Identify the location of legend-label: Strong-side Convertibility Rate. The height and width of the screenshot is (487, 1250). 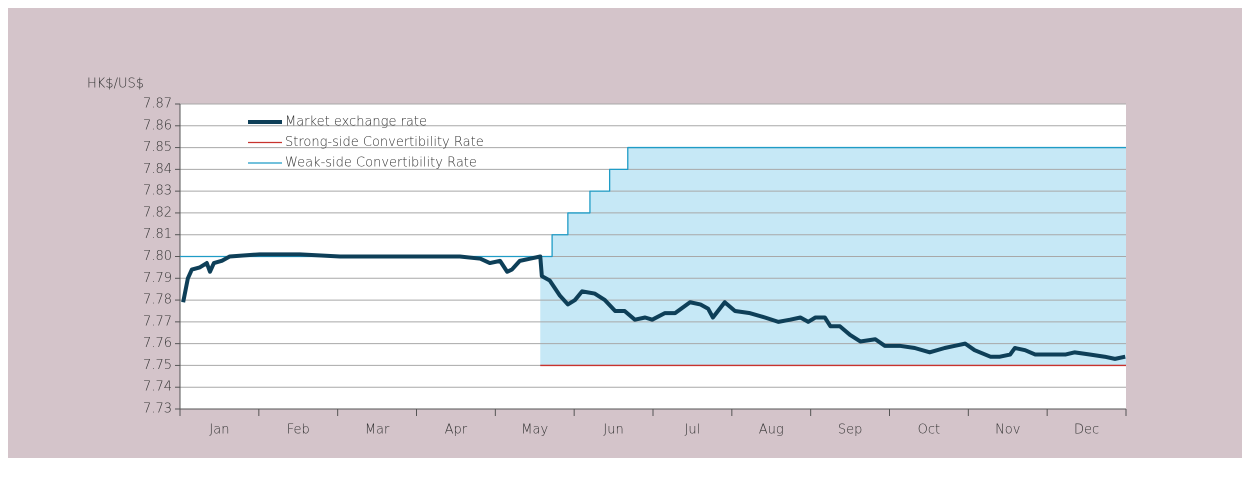
(384, 142).